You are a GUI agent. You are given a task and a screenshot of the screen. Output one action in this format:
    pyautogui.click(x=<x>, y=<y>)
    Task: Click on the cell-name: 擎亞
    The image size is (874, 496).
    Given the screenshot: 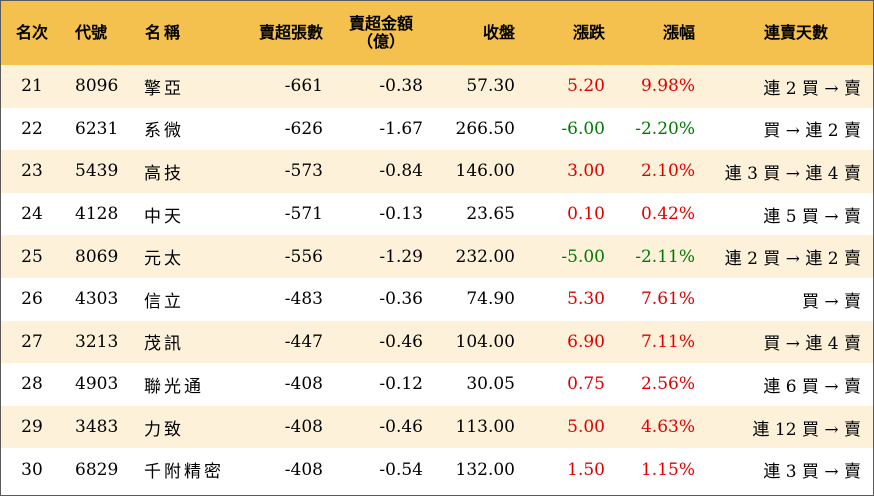 What is the action you would take?
    pyautogui.click(x=164, y=88)
    